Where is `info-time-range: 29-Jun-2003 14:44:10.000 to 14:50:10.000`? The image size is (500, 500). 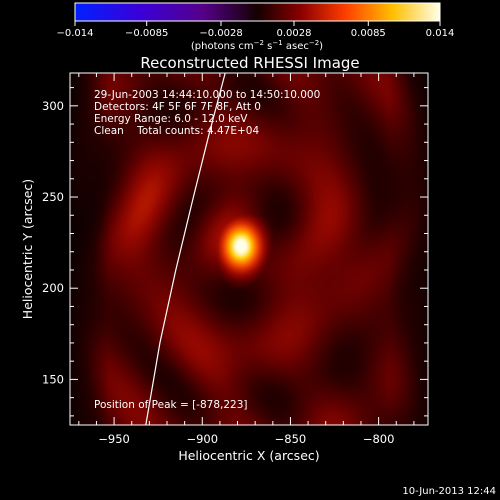
info-time-range: 29-Jun-2003 14:44:10.000 to 14:50:10.000 is located at coordinates (207, 95).